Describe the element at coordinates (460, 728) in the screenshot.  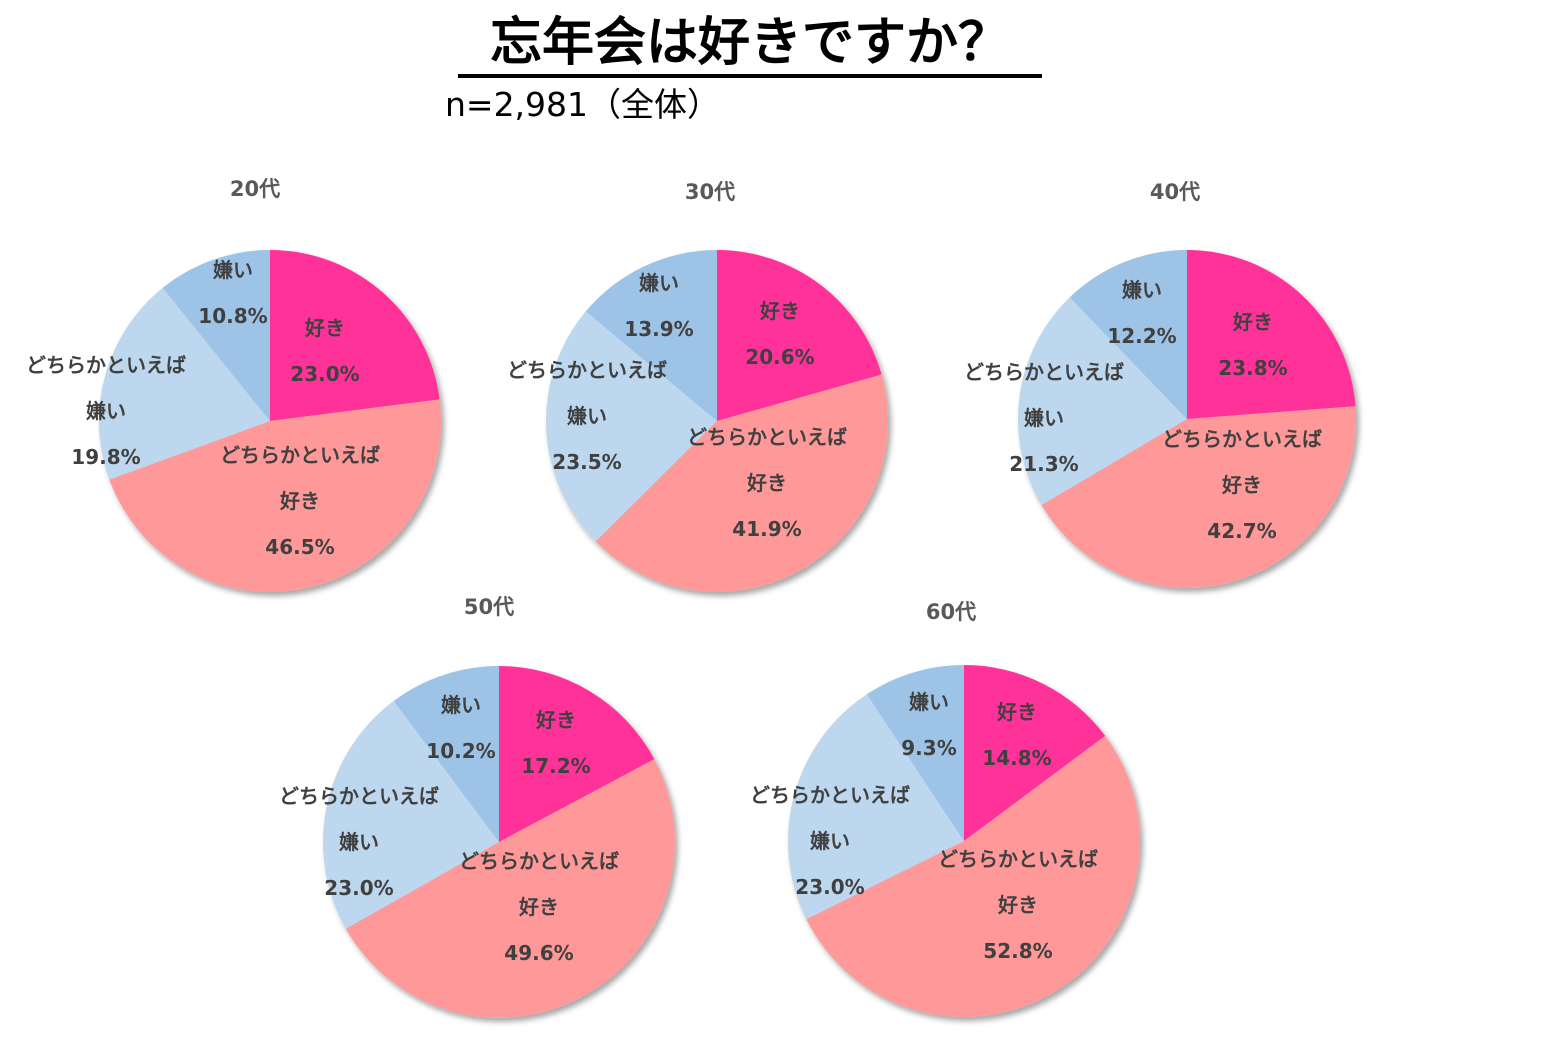
I see `slice-label: 嫌い 10.2%` at that location.